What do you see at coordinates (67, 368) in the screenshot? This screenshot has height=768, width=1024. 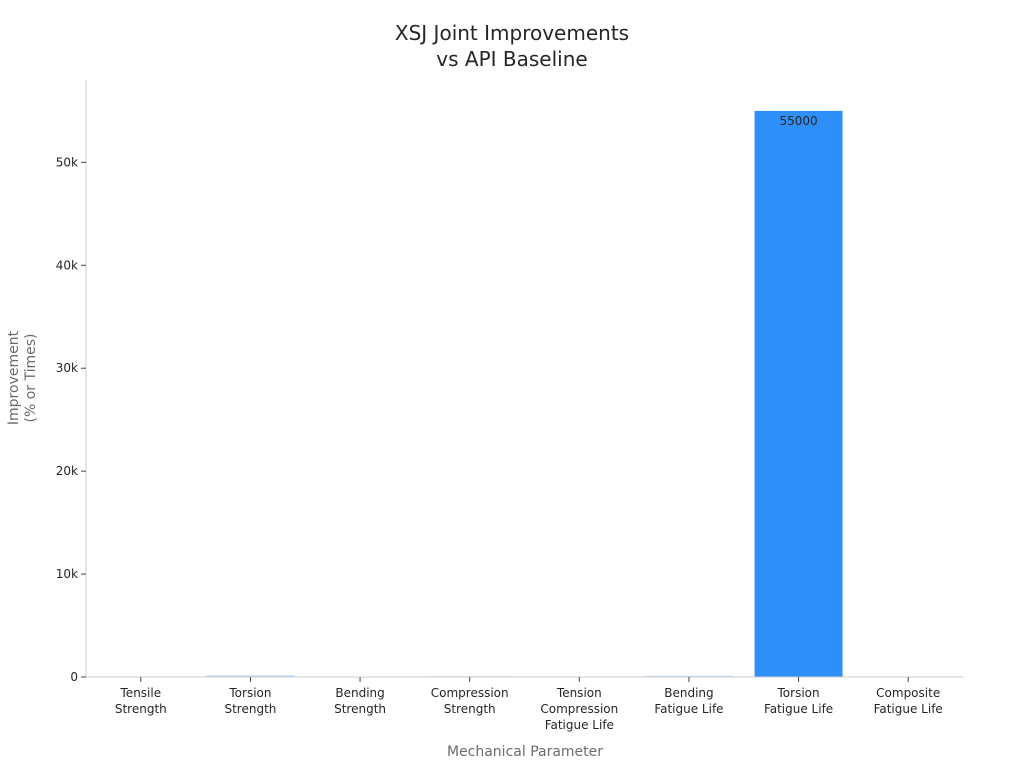 I see `y-tick-label: 30k` at bounding box center [67, 368].